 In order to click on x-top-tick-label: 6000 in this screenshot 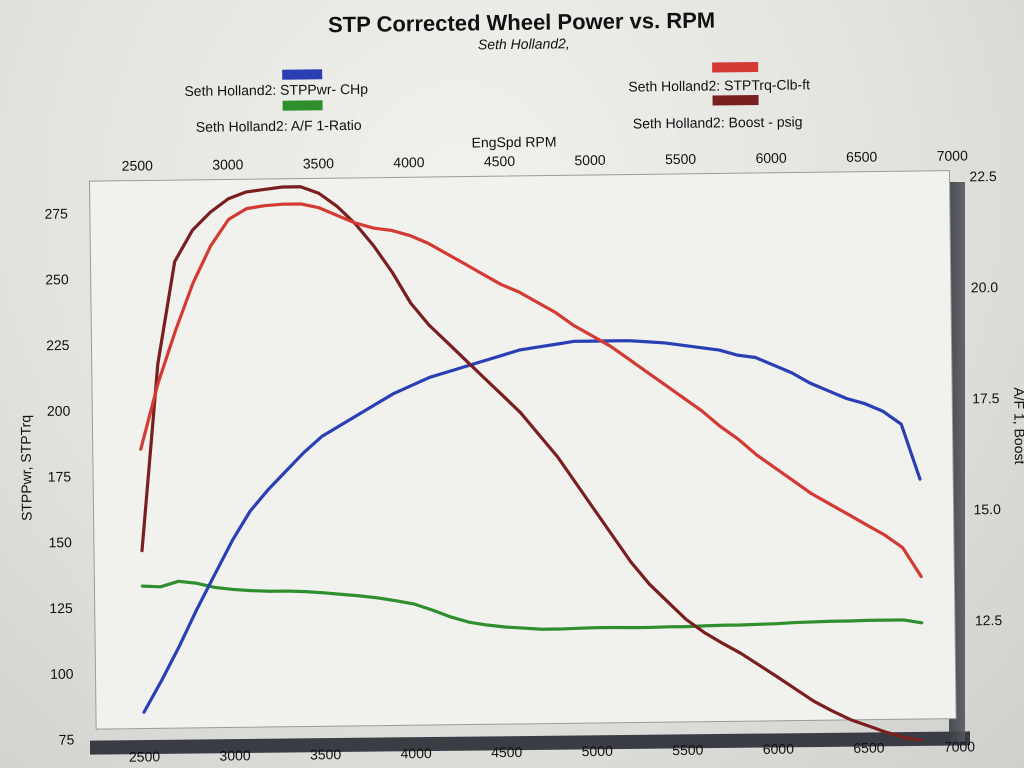, I will do `click(771, 158)`.